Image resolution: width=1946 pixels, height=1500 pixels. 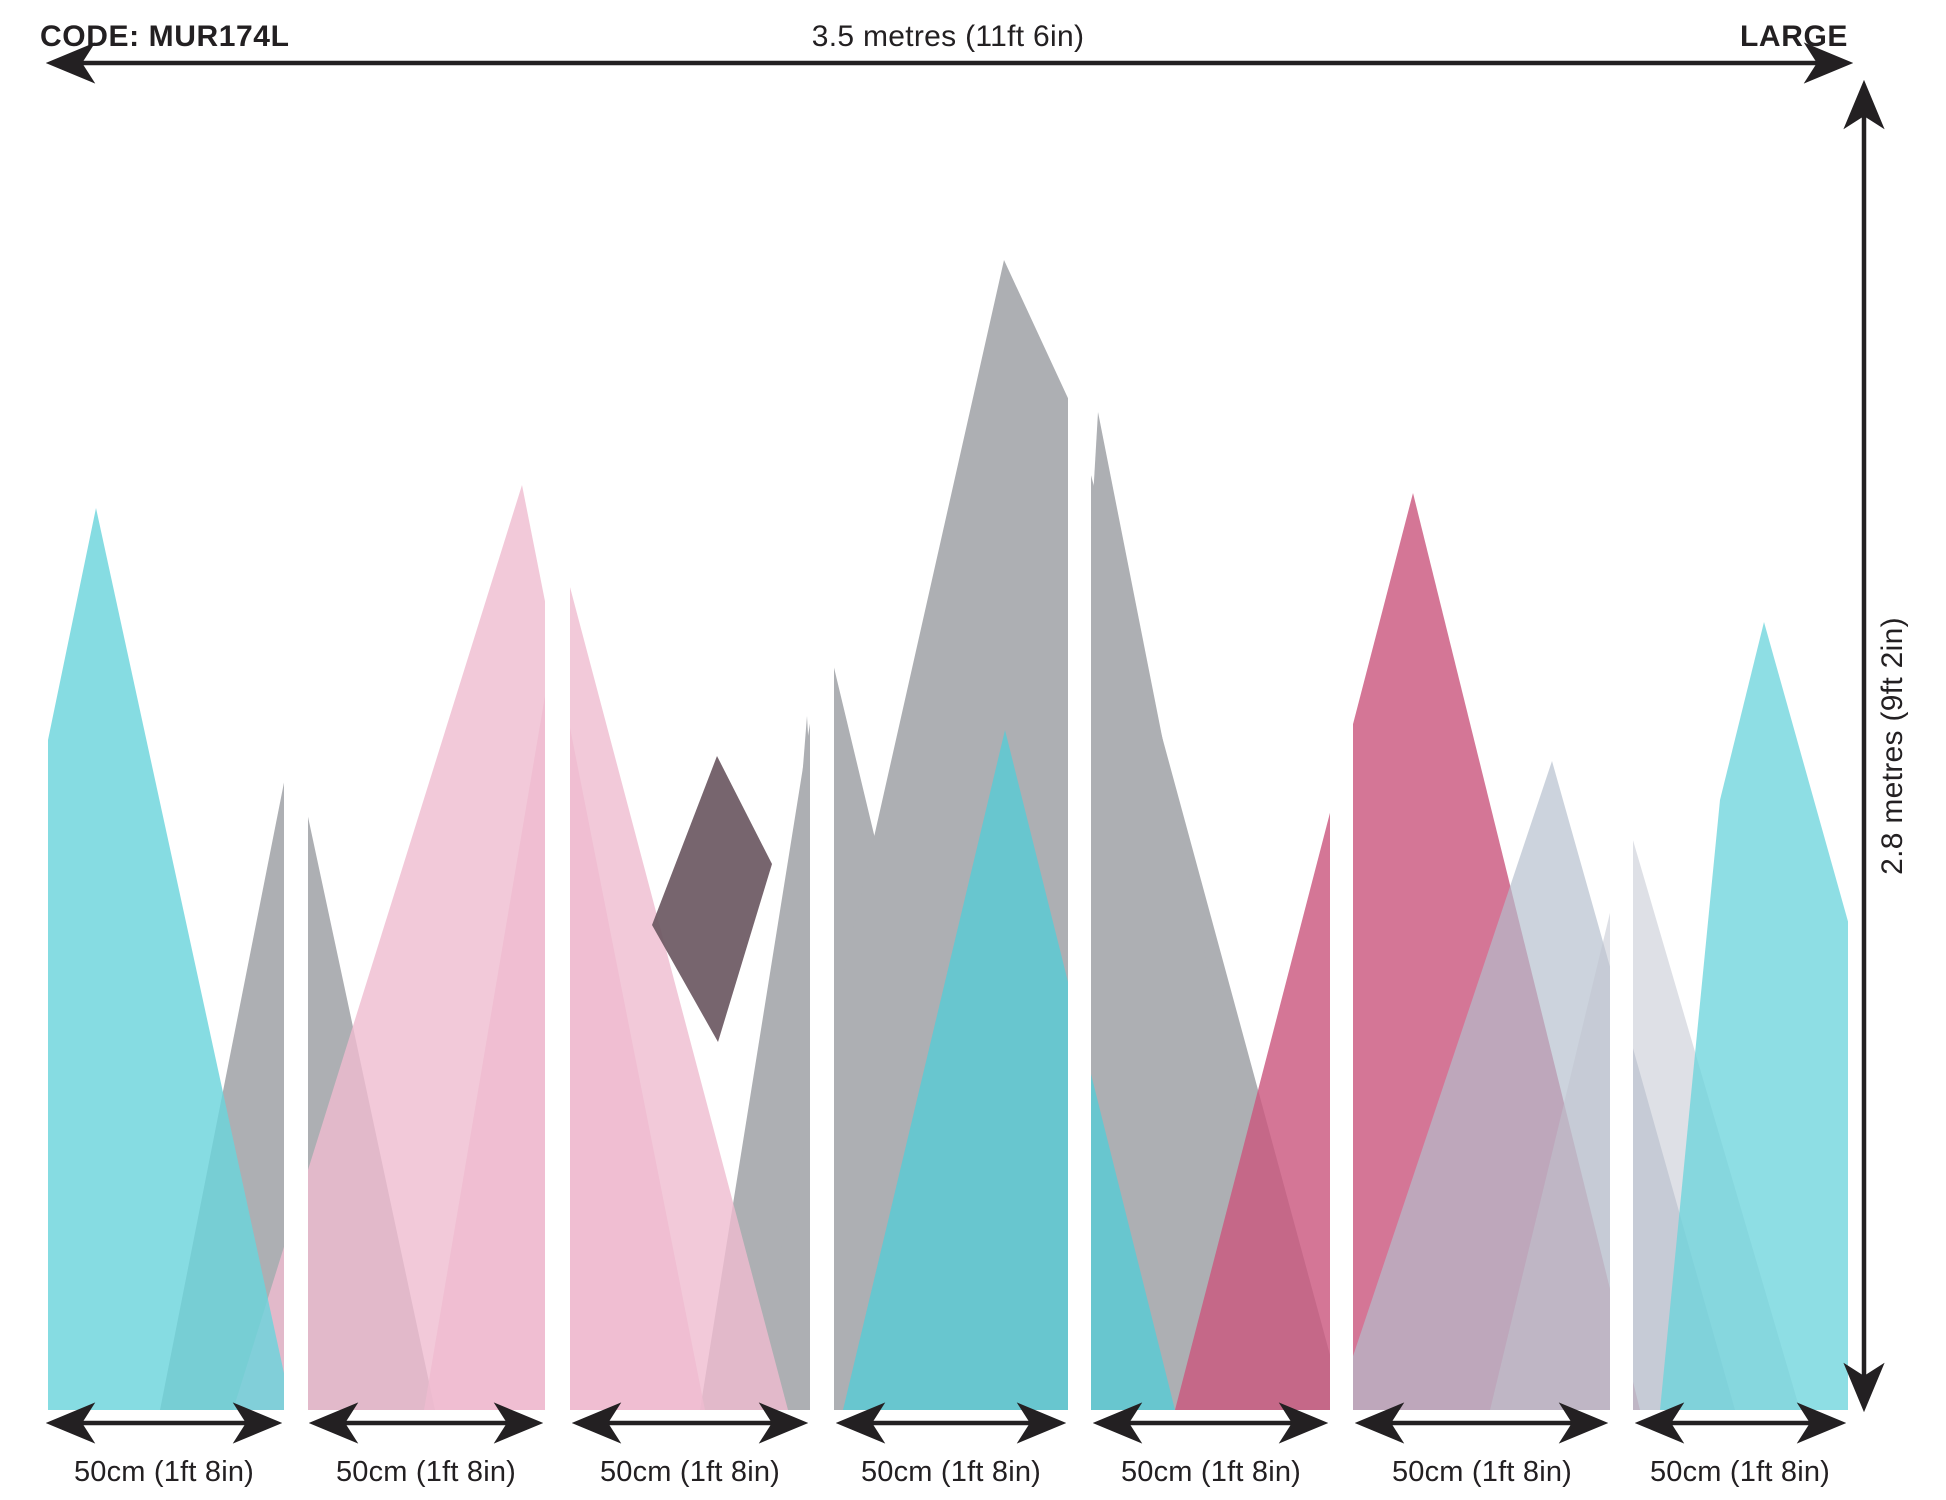 I want to click on size-tag-label: LARGE, so click(x=1794, y=36).